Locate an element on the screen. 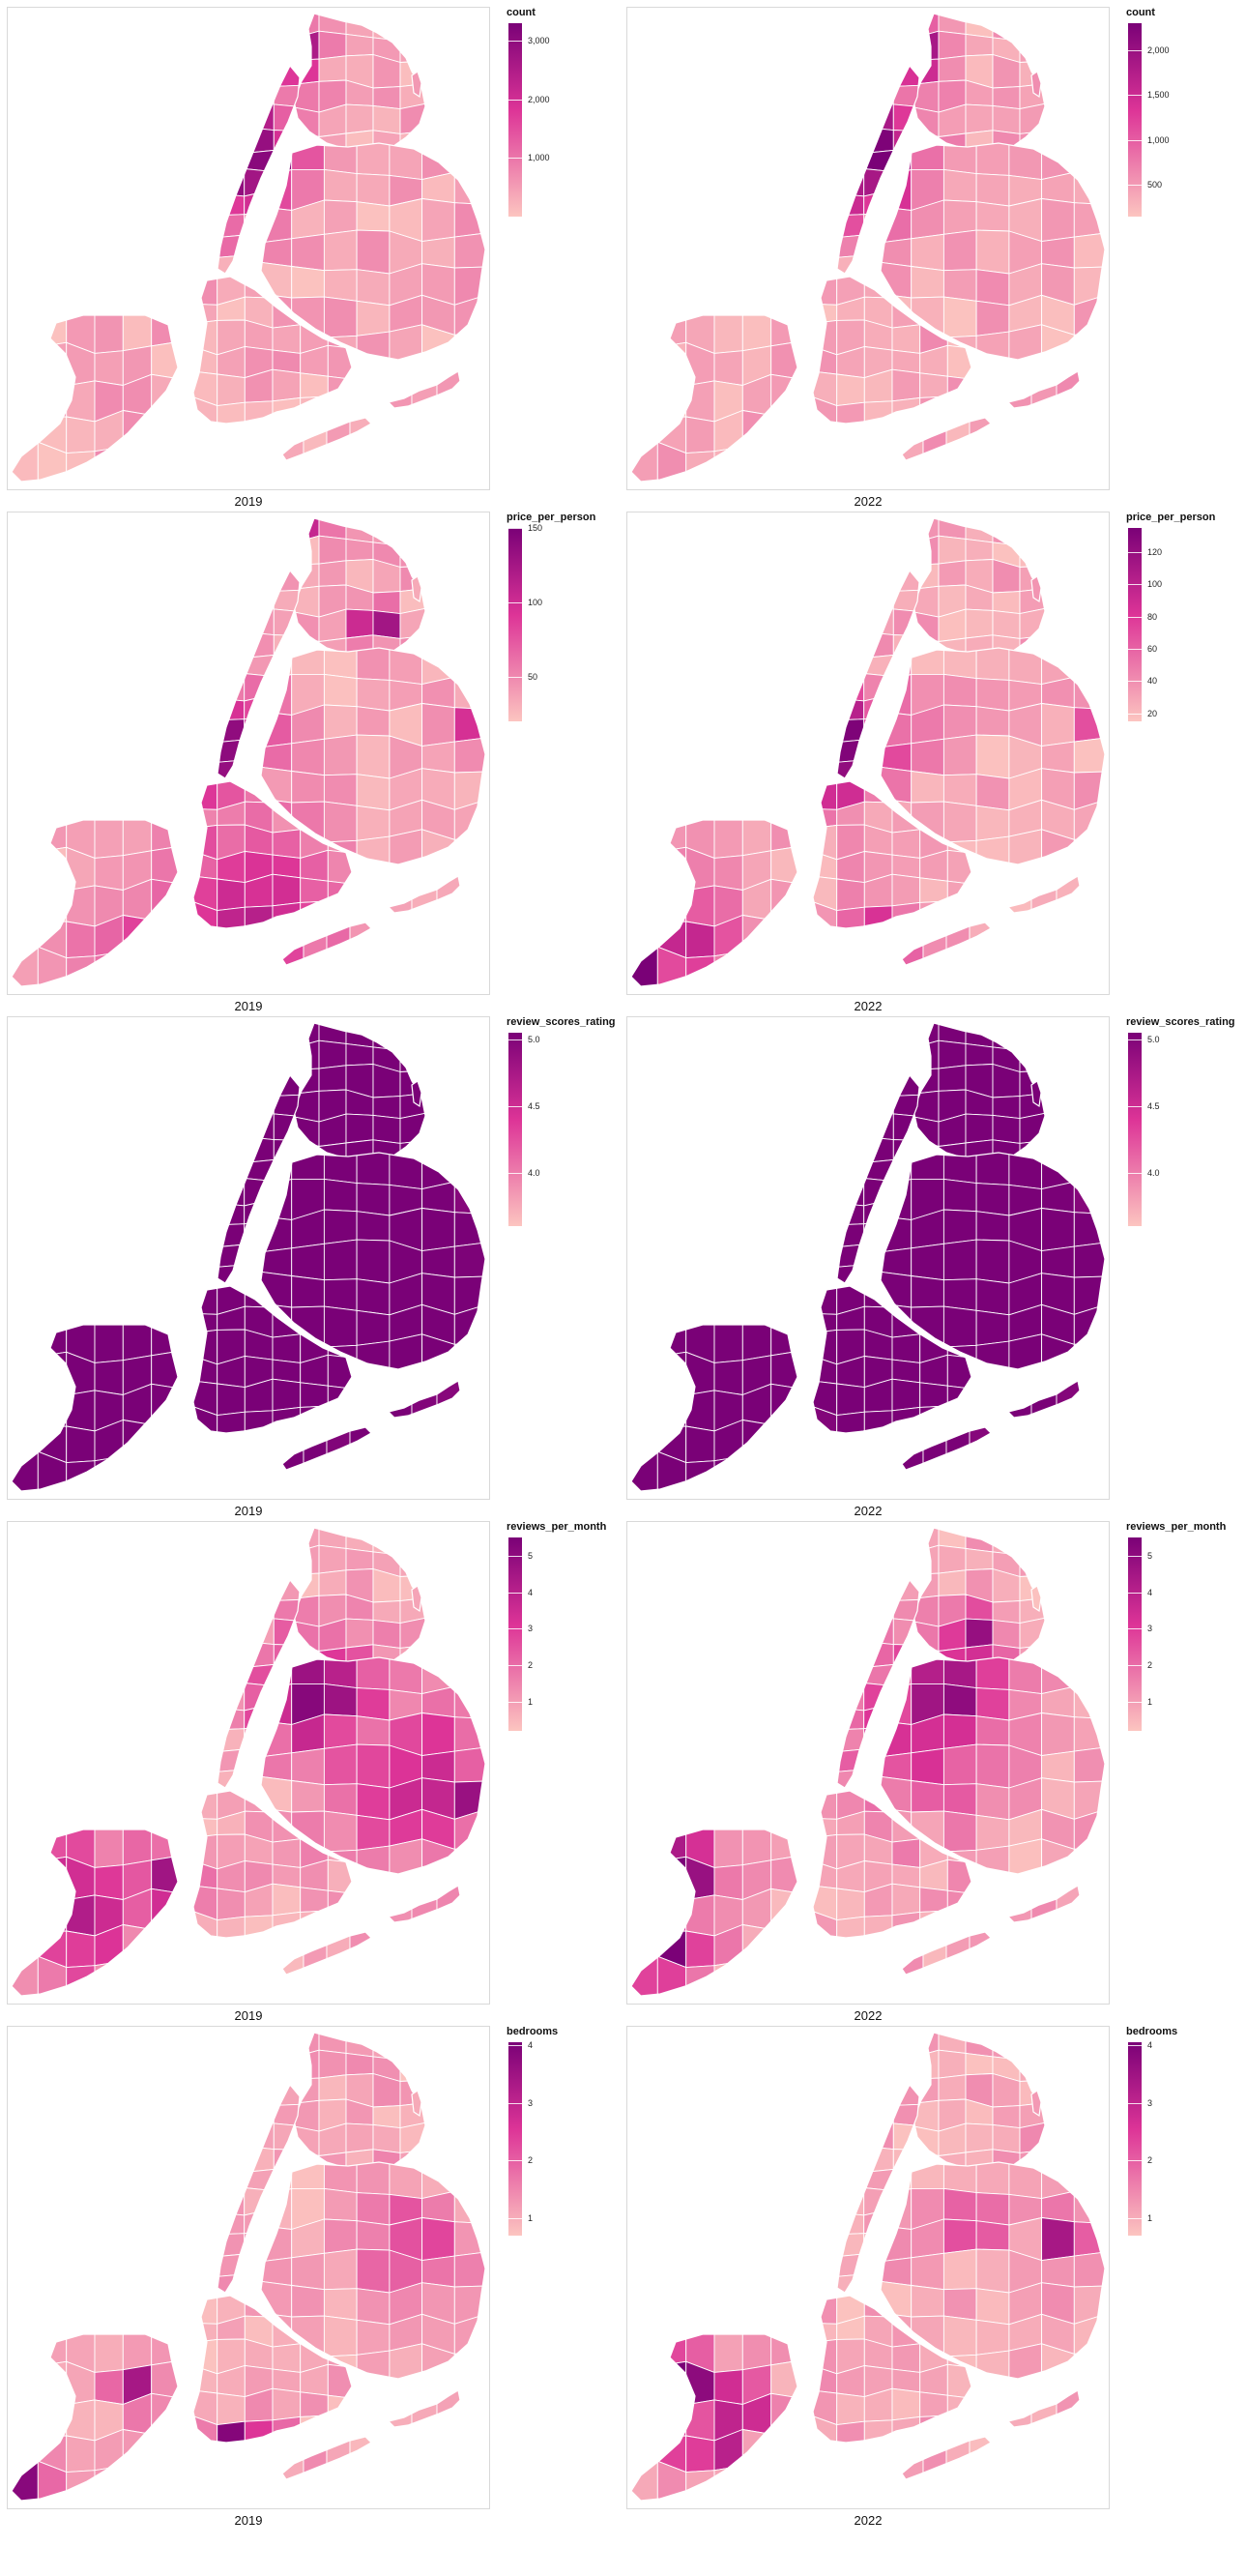 The height and width of the screenshot is (2576, 1246). borough-bronx is located at coordinates (359, 1598).